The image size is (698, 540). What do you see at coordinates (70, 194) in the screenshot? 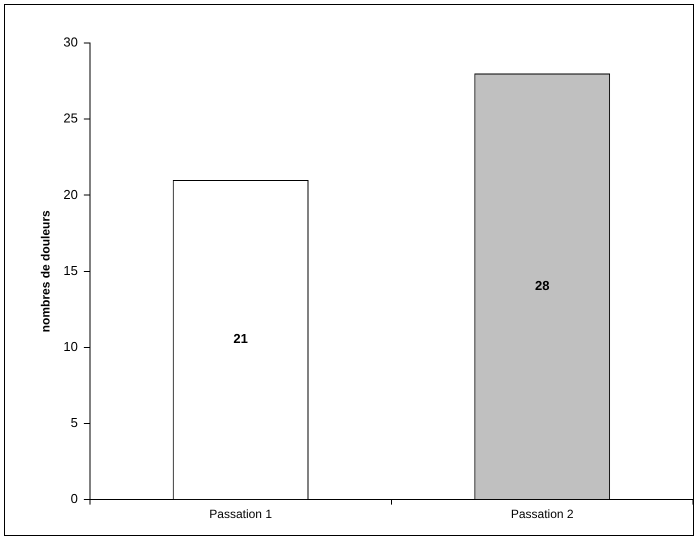
I see `y-tick-label: 20` at bounding box center [70, 194].